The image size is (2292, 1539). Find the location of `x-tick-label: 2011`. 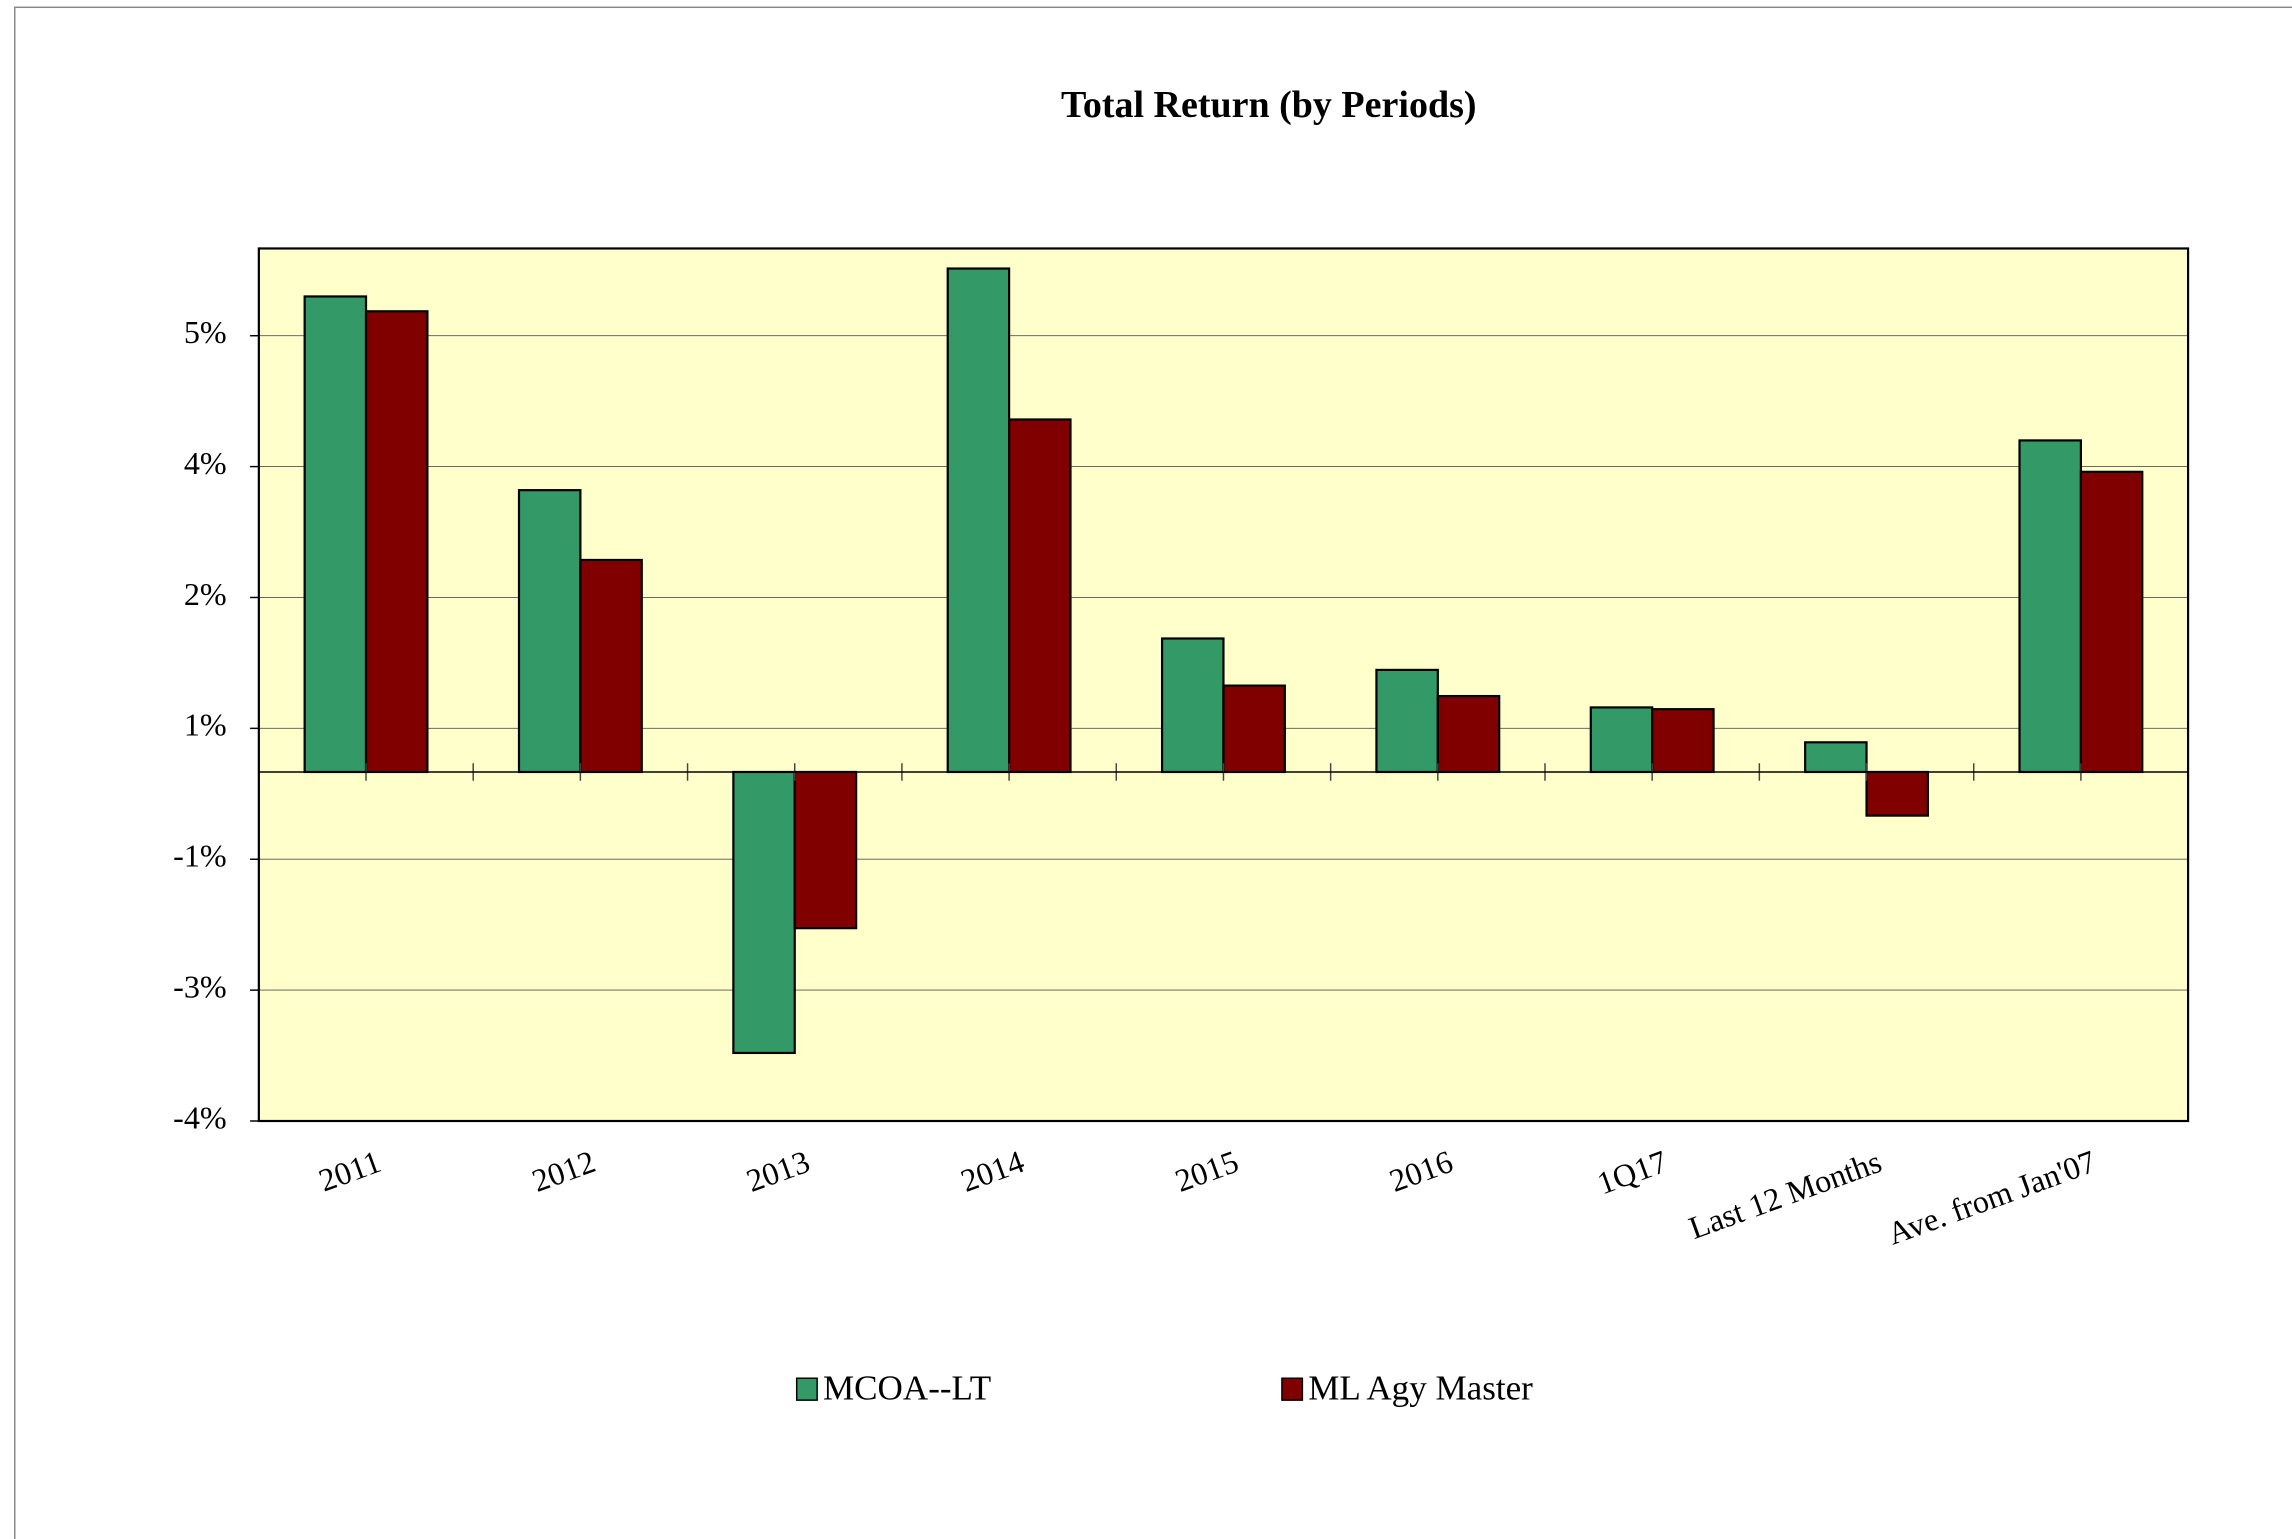

x-tick-label: 2011 is located at coordinates (350, 1170).